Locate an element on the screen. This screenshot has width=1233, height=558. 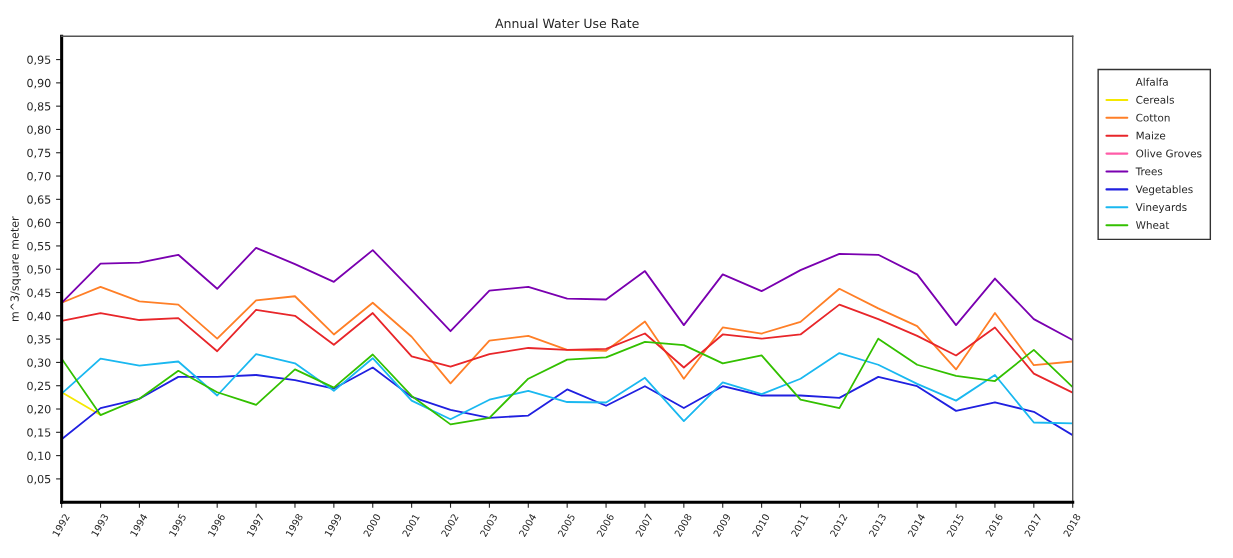
chart-title: Annual Water Use Rate is located at coordinates (567, 23).